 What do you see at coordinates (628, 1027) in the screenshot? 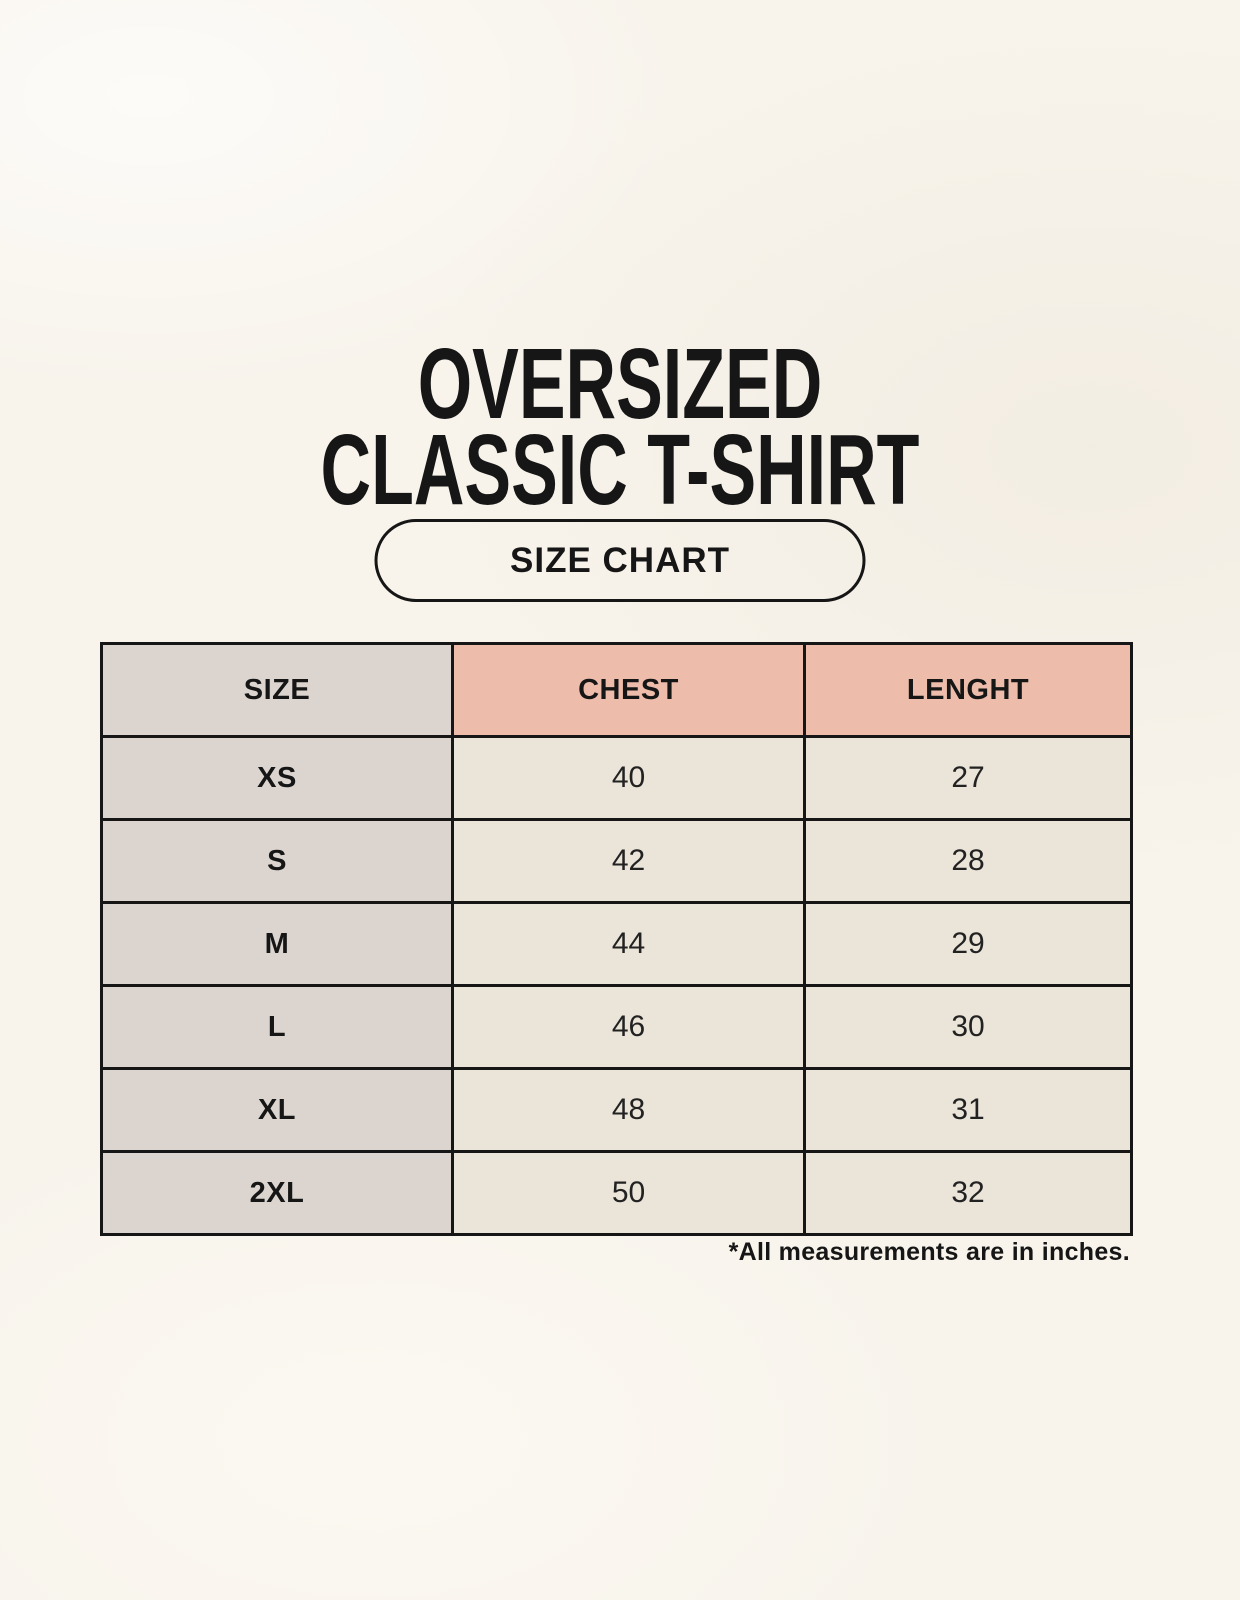
I see `chest-value-l: 46` at bounding box center [628, 1027].